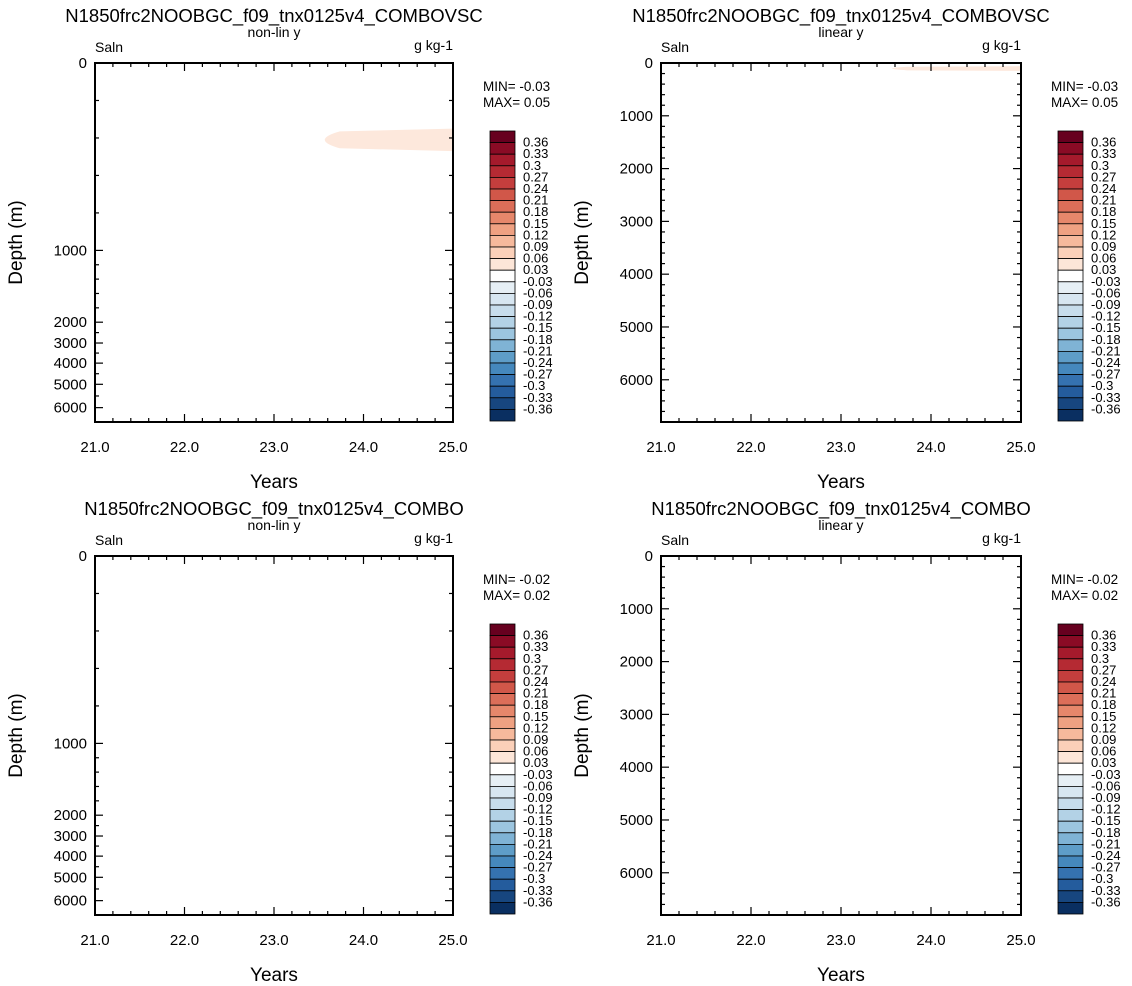 The height and width of the screenshot is (986, 1132). I want to click on colorbar-label: -0.09, so click(538, 797).